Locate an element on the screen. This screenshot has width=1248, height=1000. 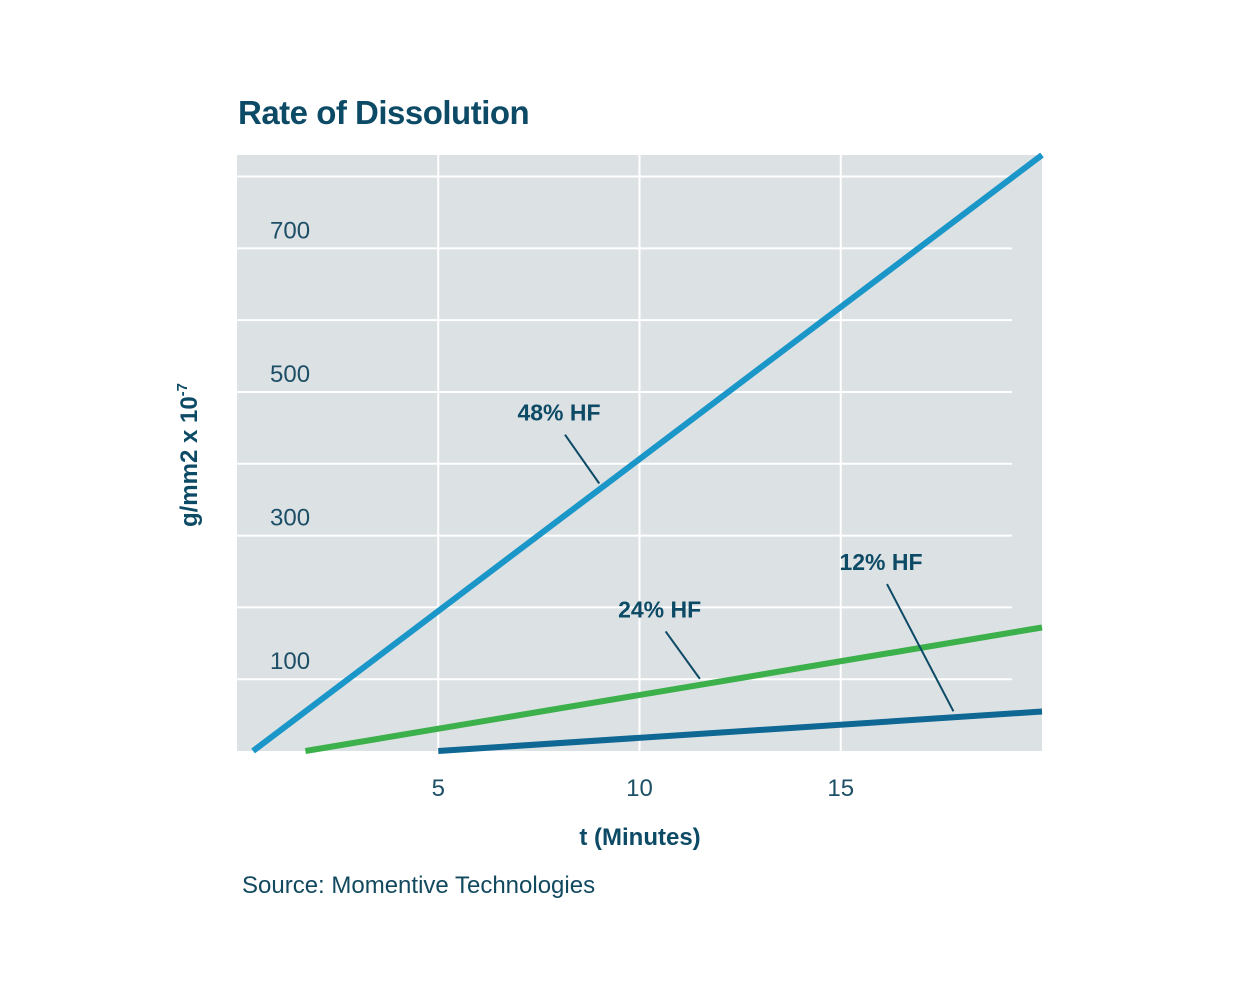
series-label-2: 12% HF is located at coordinates (880, 562).